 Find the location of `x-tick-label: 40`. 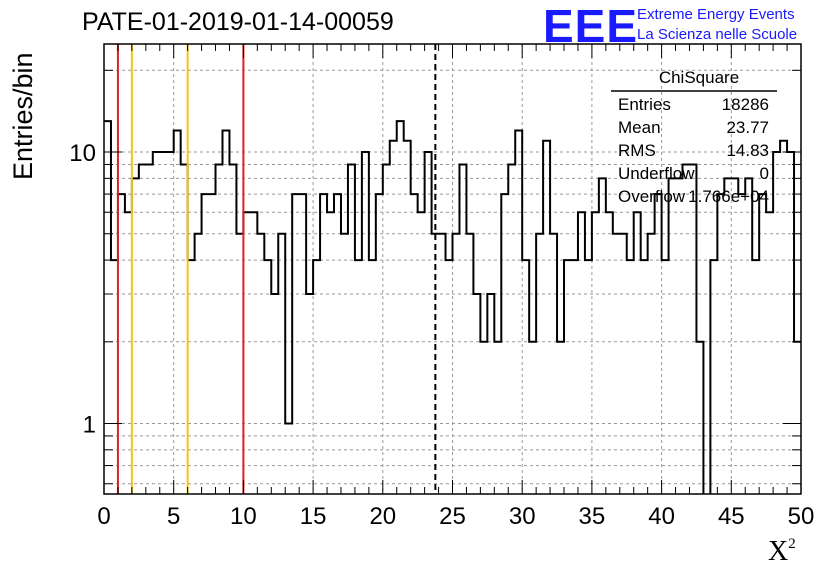

x-tick-label: 40 is located at coordinates (661, 516).